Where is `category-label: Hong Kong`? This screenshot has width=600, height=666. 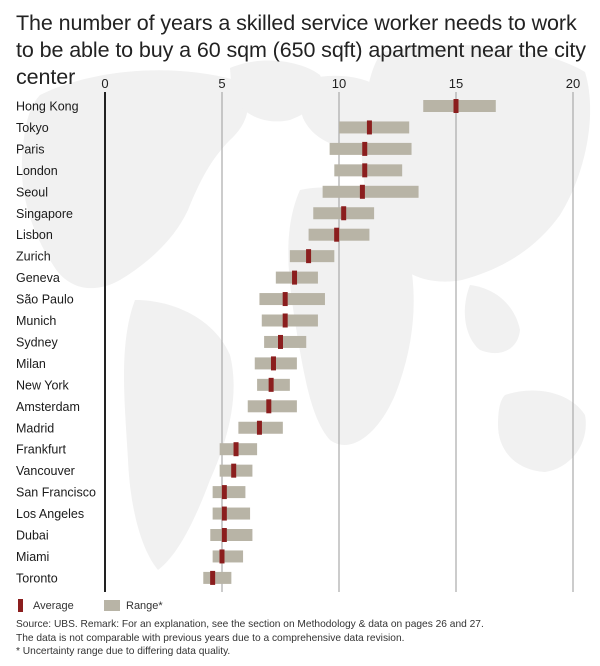 category-label: Hong Kong is located at coordinates (47, 107).